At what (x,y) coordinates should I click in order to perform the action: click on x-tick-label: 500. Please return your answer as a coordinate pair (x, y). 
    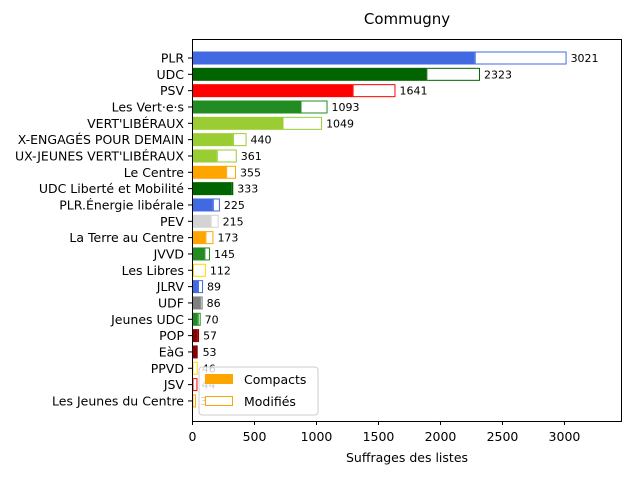
    Looking at the image, I should click on (255, 436).